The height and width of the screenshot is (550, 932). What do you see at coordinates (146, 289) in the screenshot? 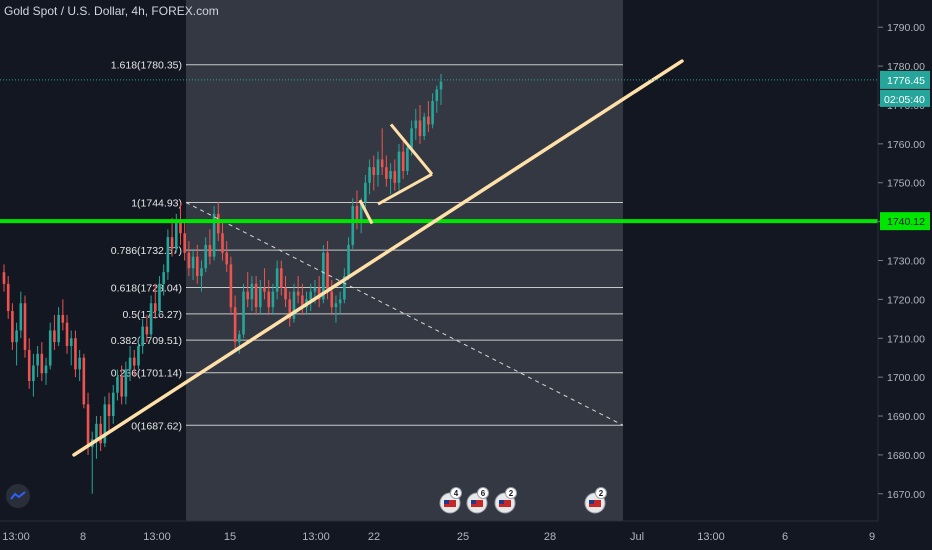
I see `fib-level-label: 0.618(1723.04)` at bounding box center [146, 289].